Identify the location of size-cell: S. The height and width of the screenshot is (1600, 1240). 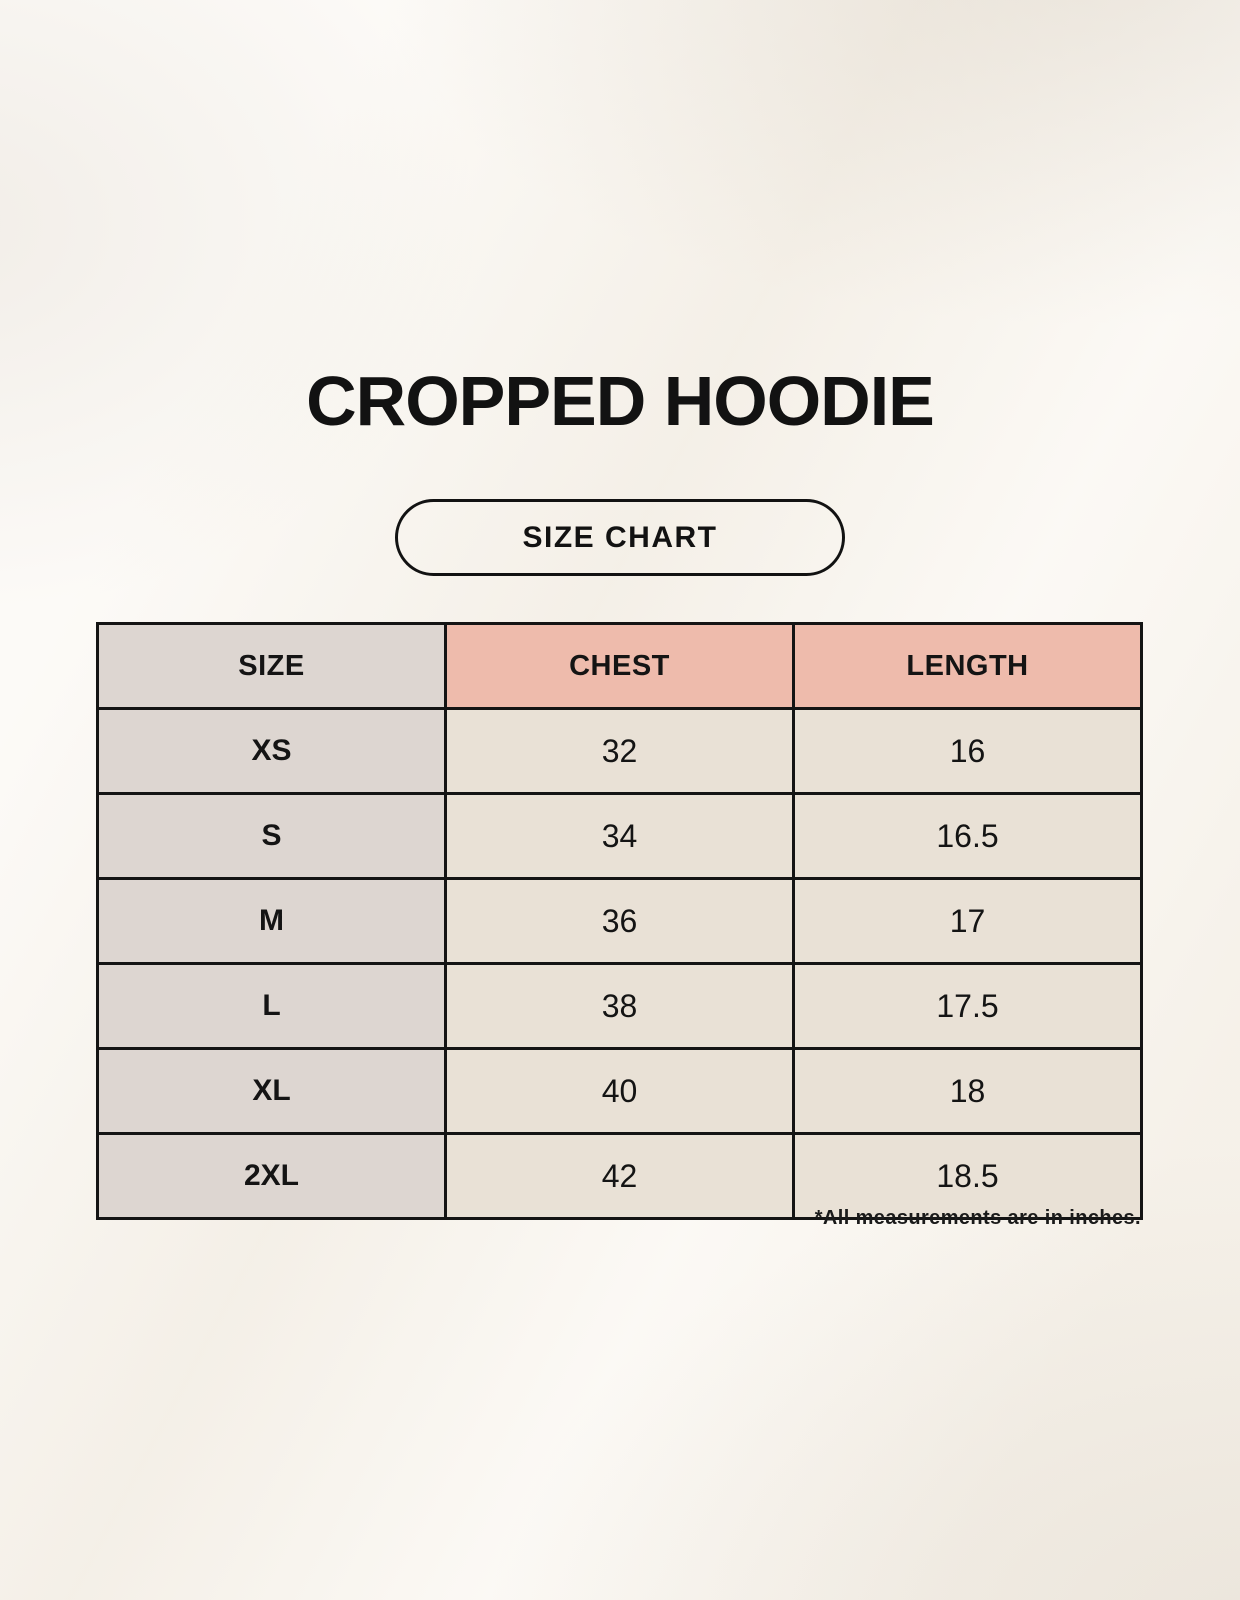
(271, 836).